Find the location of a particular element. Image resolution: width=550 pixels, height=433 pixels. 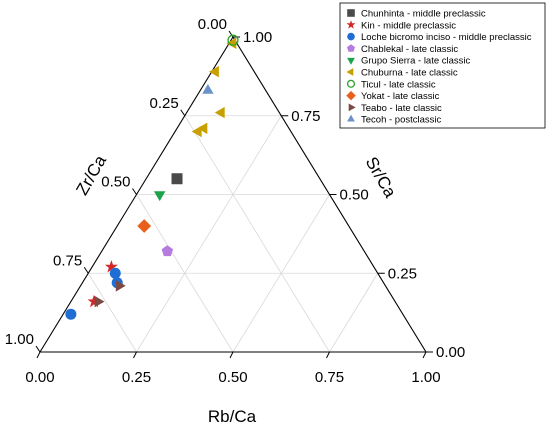

legend-label-4: Grupo Sierra - late classic is located at coordinates (416, 61).